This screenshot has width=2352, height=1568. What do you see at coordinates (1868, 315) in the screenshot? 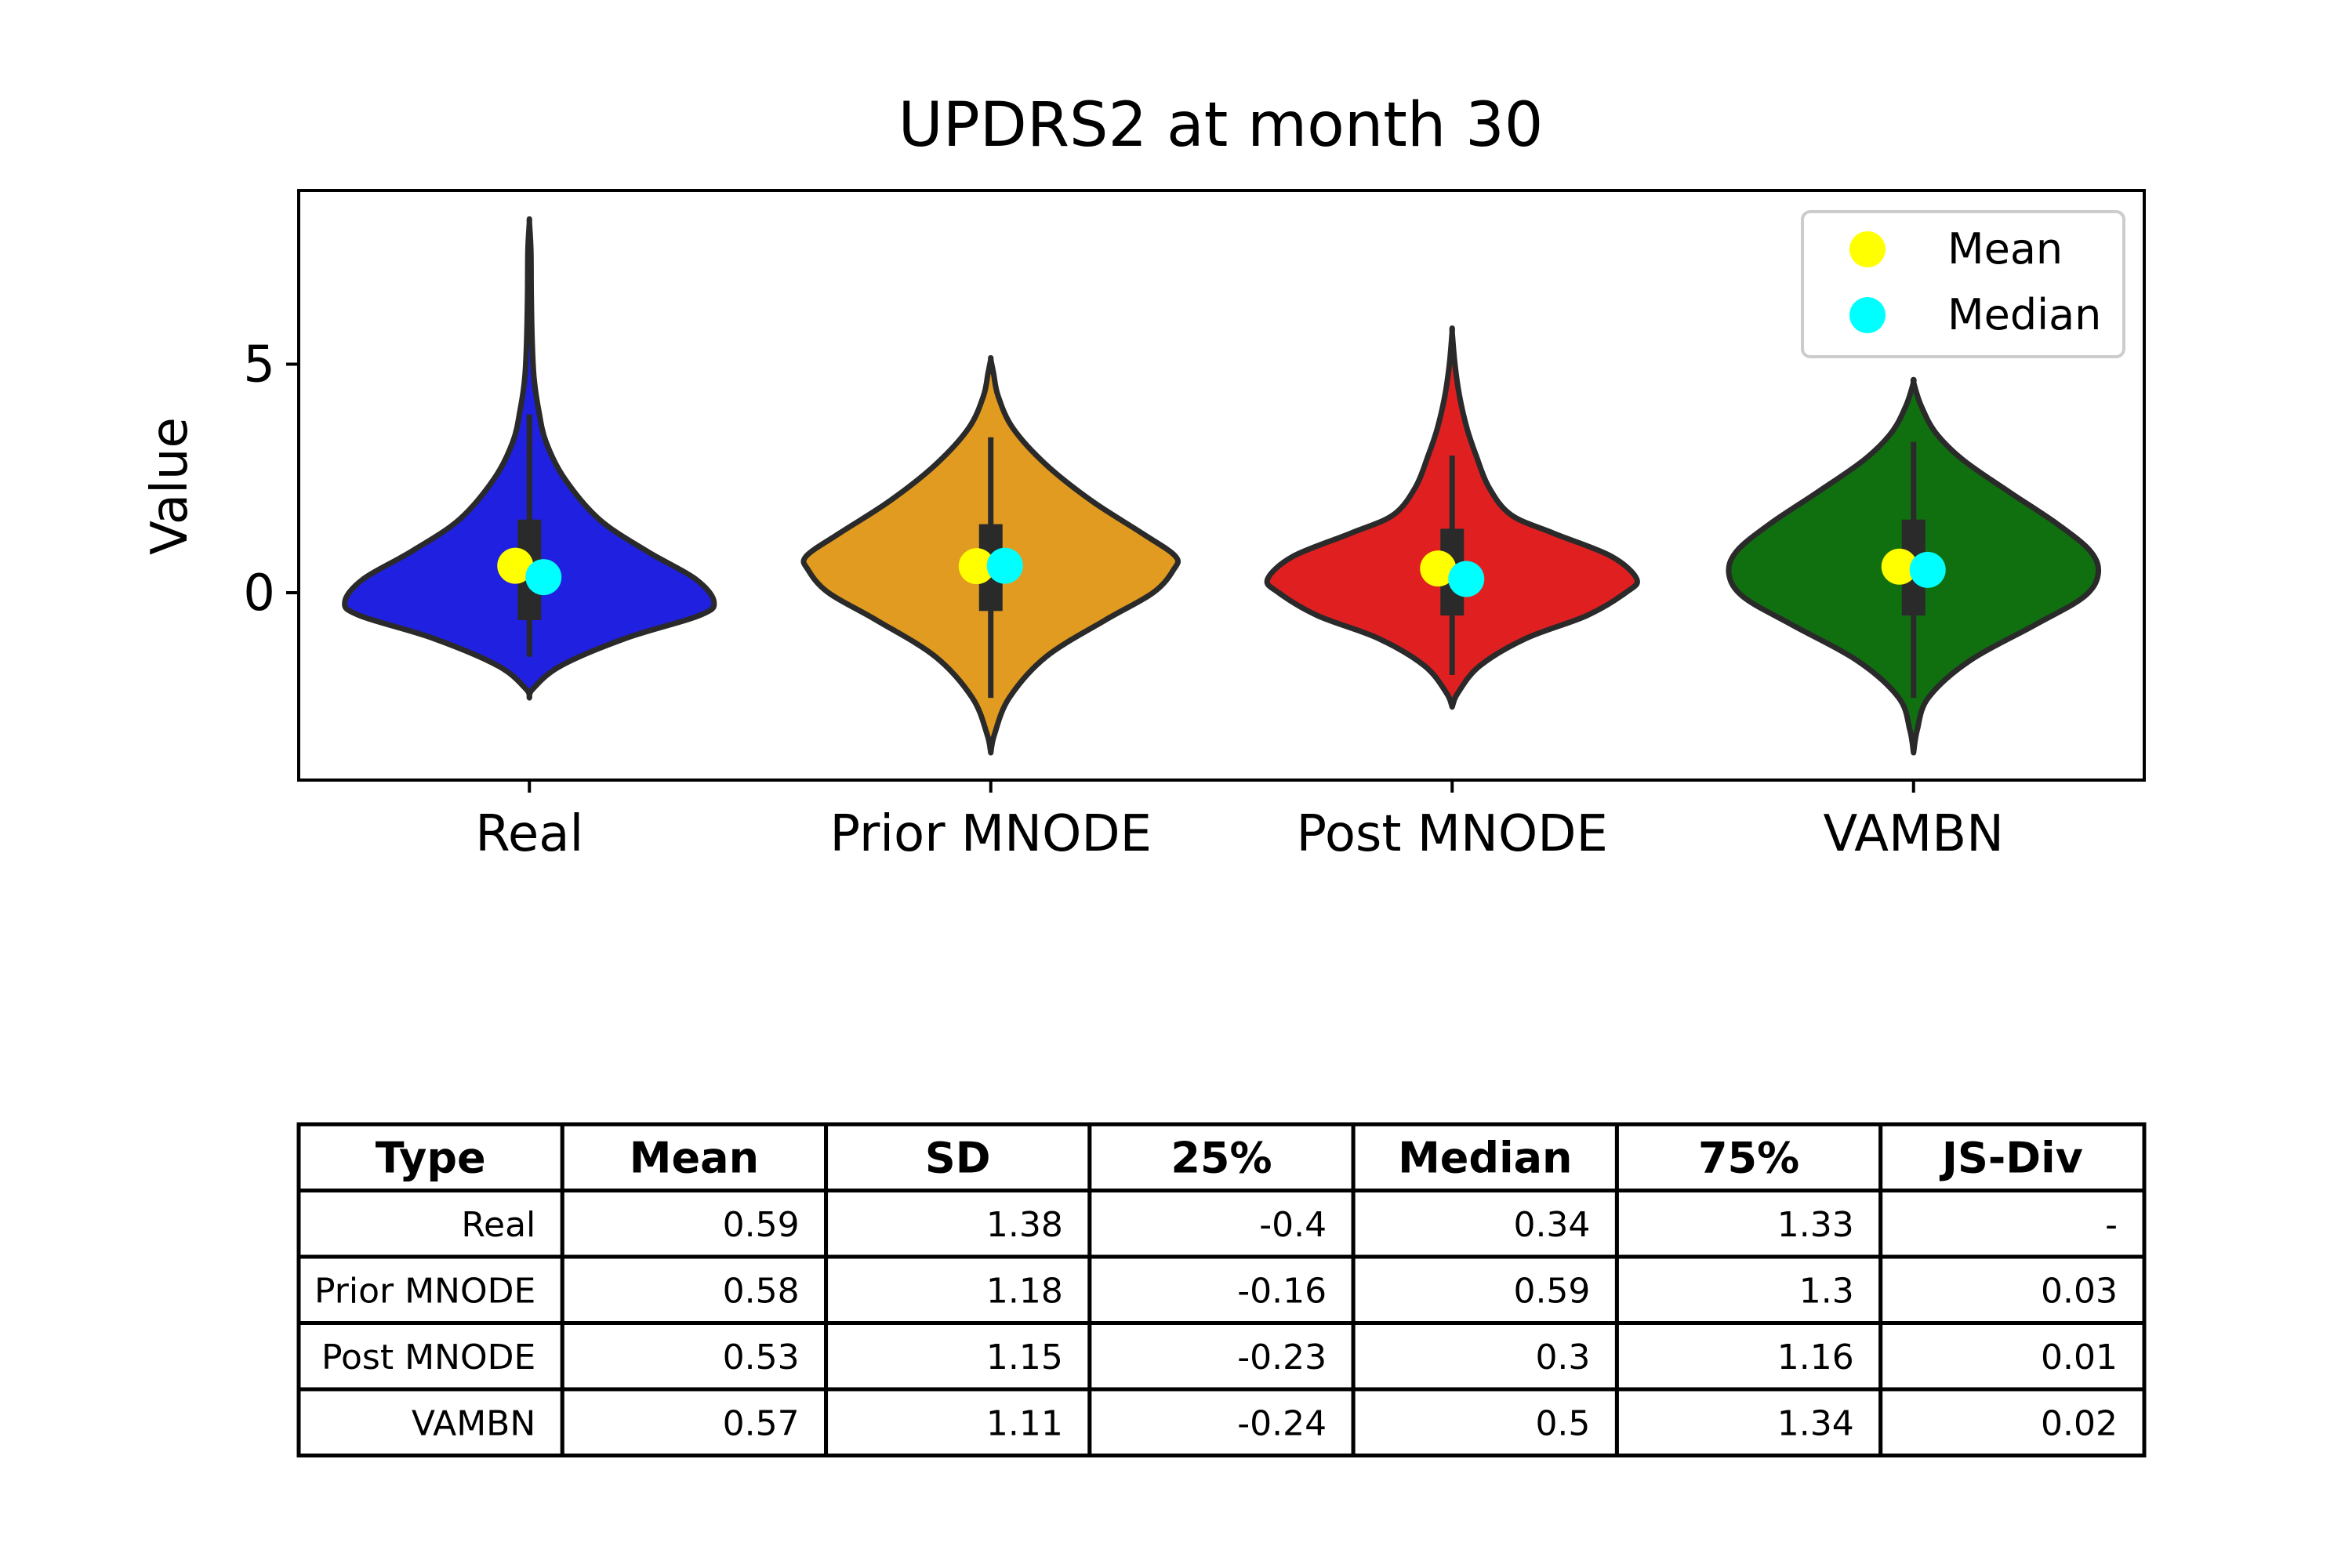
I see `legend-median-marker` at bounding box center [1868, 315].